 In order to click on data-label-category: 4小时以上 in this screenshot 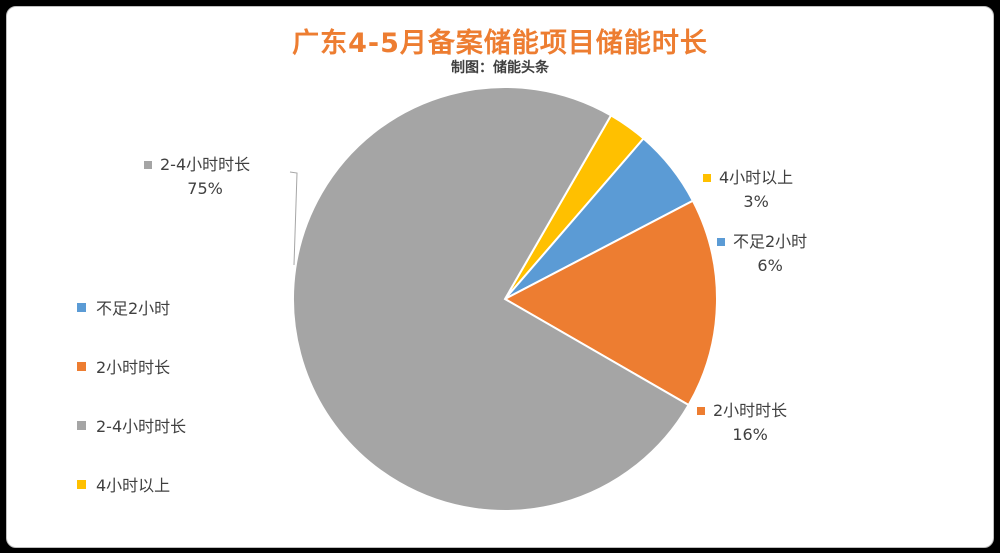, I will do `click(756, 177)`.